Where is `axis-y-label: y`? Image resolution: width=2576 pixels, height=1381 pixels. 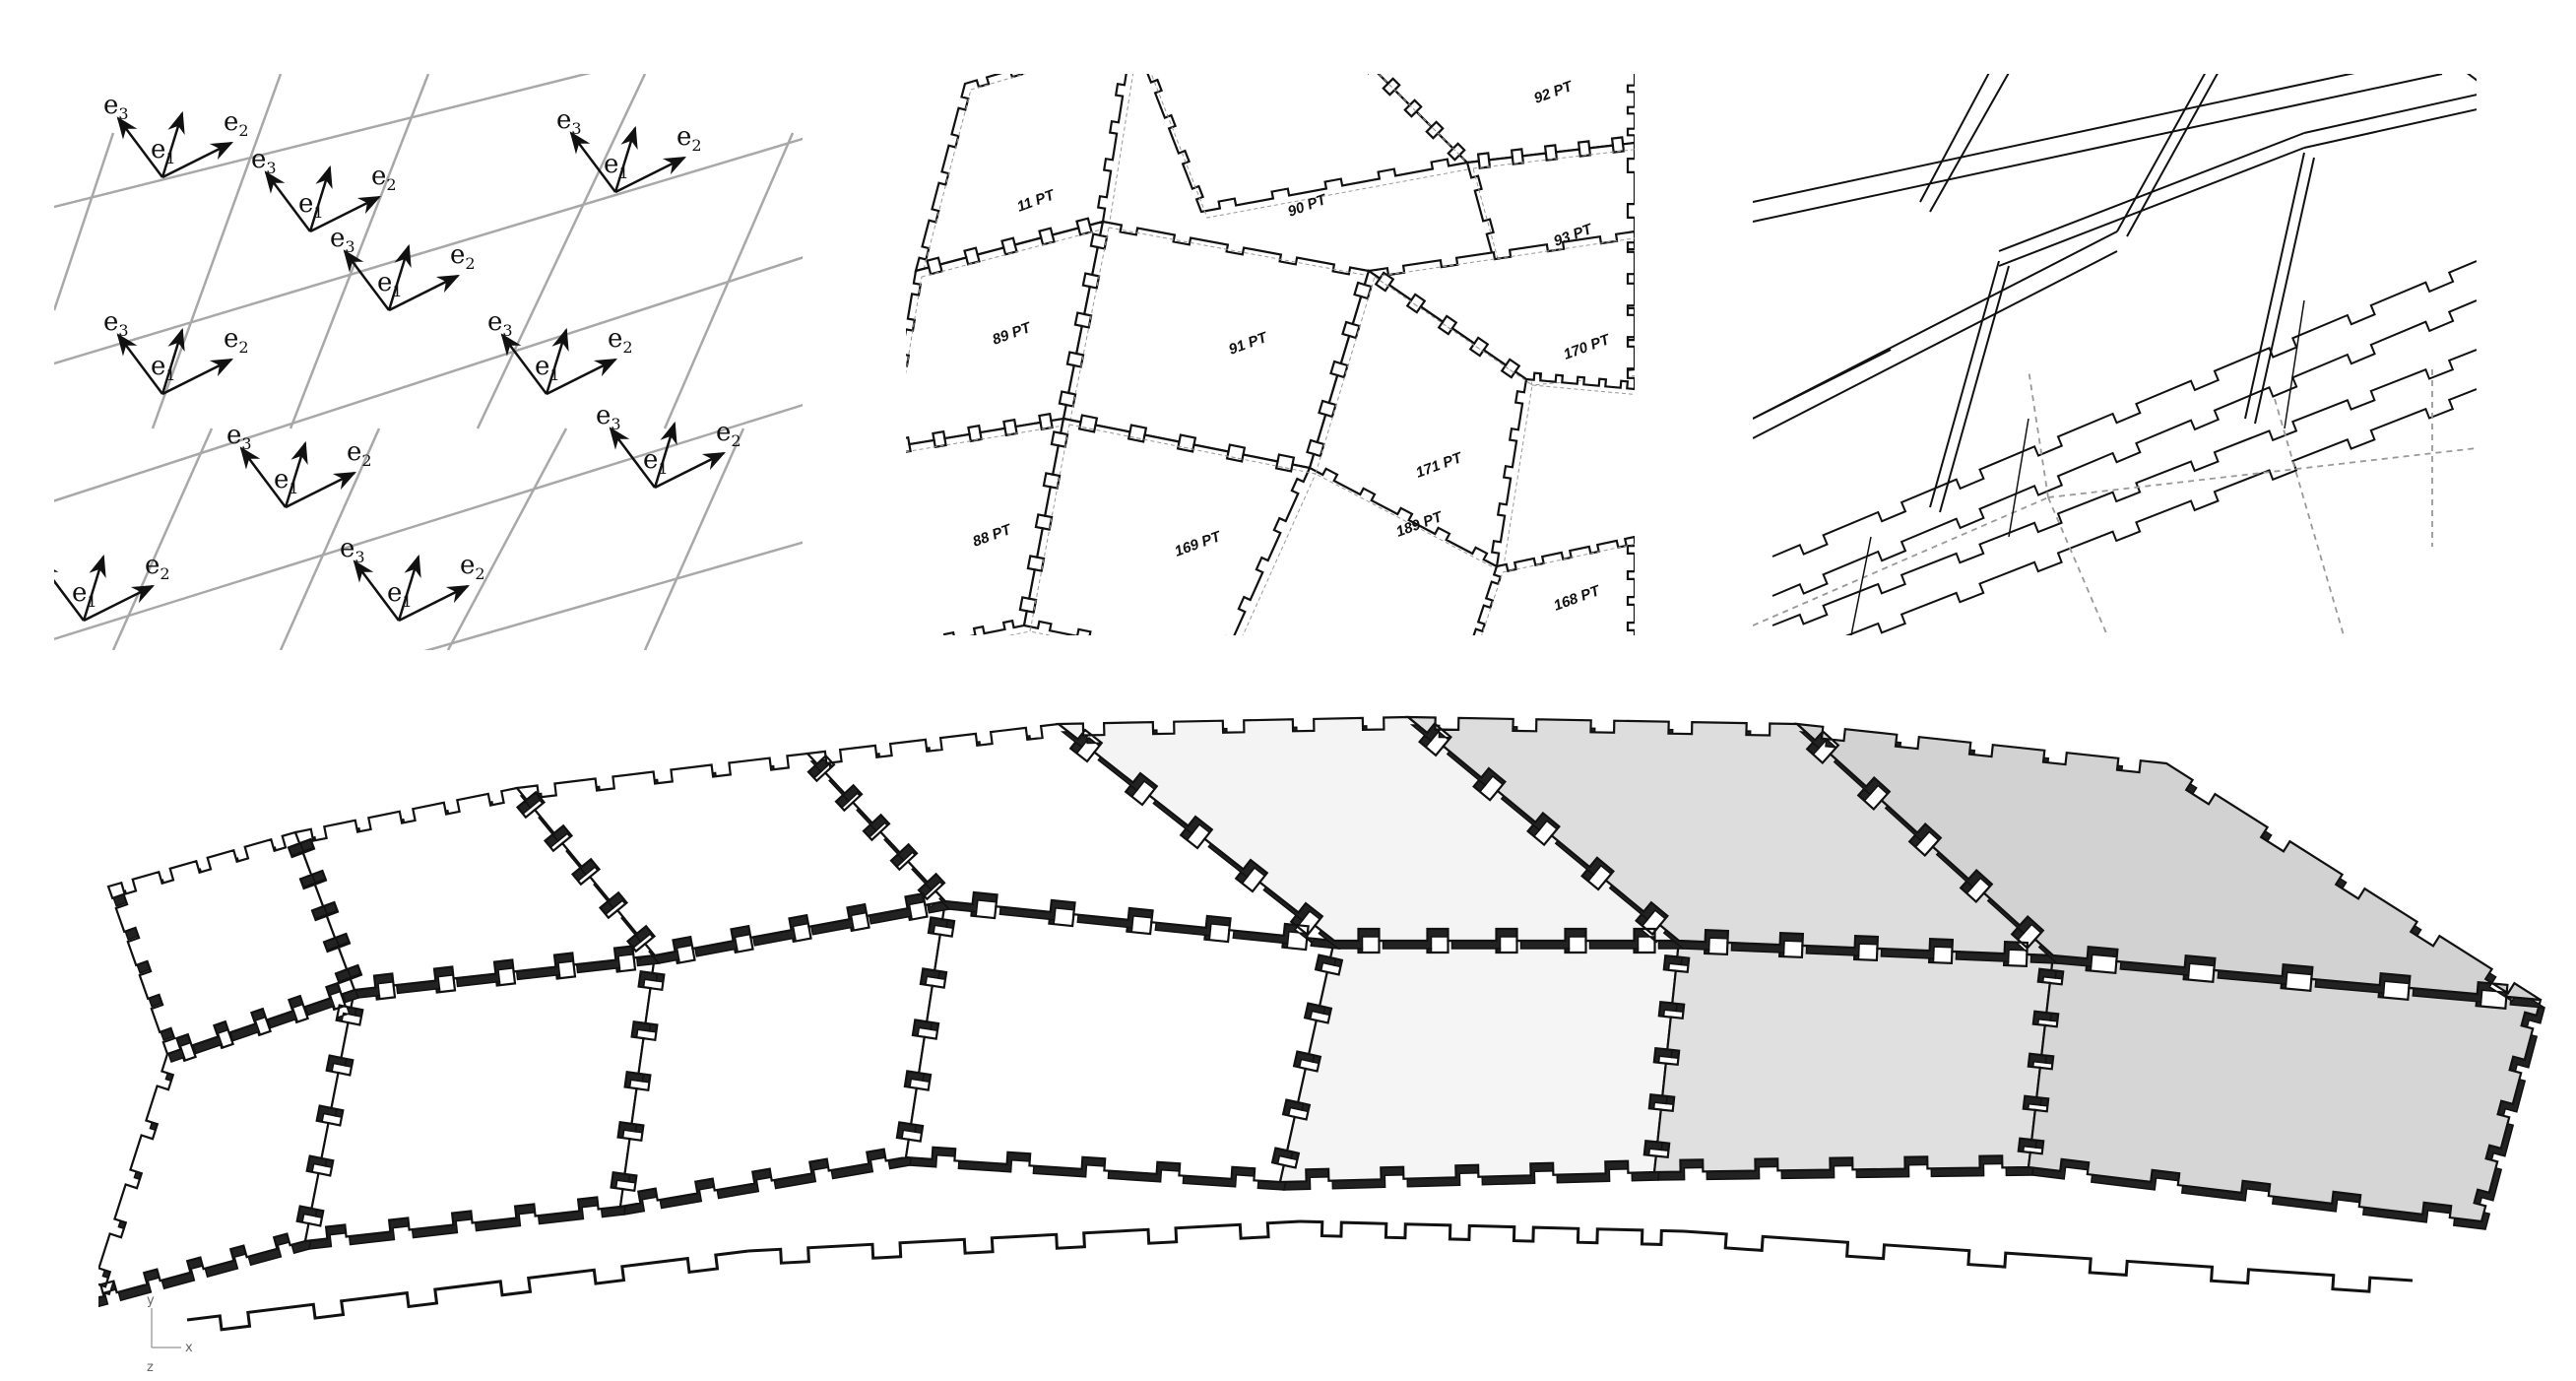
axis-y-label: y is located at coordinates (151, 1300).